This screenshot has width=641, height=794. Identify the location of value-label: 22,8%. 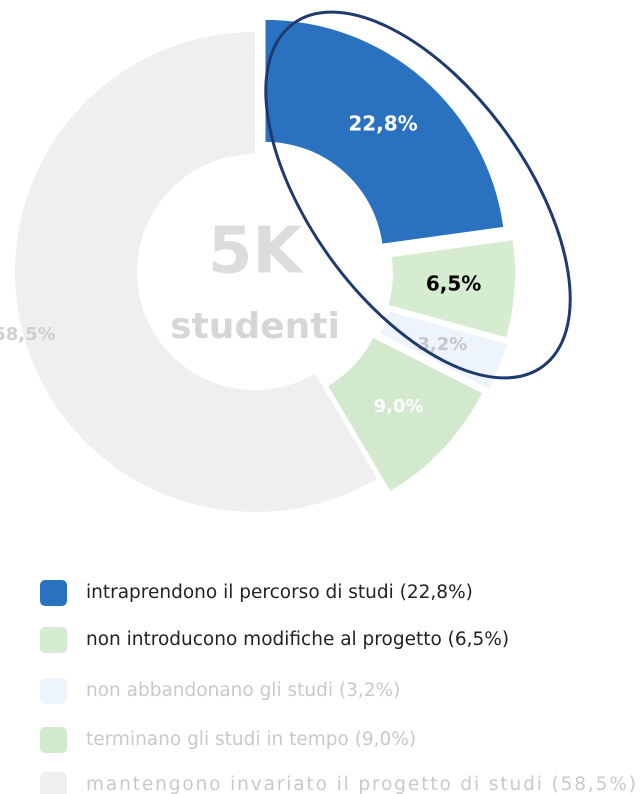
(382, 123).